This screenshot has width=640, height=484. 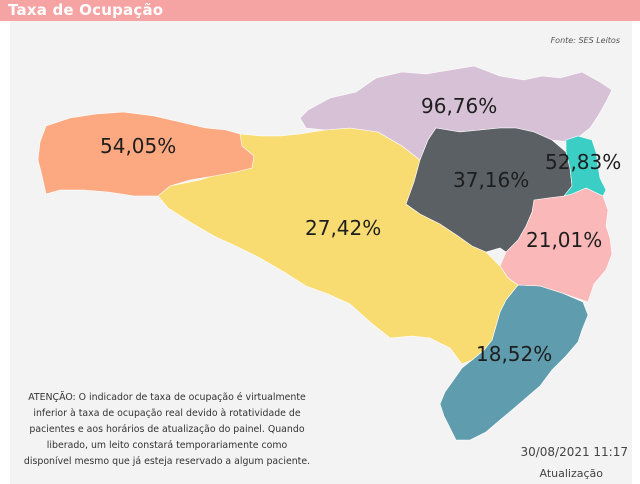 I want to click on source-note: Fonte: SES Leitos, so click(x=585, y=40).